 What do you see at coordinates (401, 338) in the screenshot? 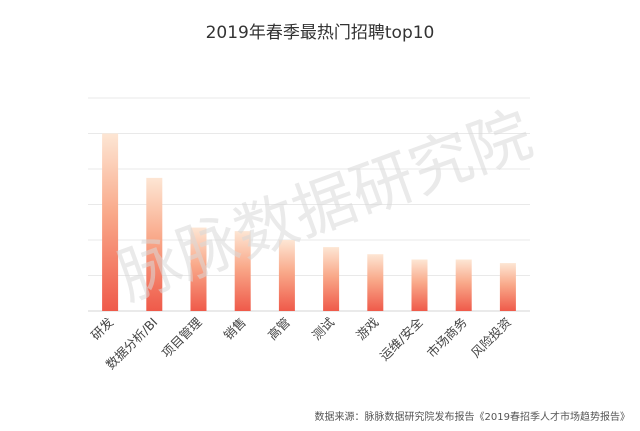
I see `category-label-7: 运维/安全` at bounding box center [401, 338].